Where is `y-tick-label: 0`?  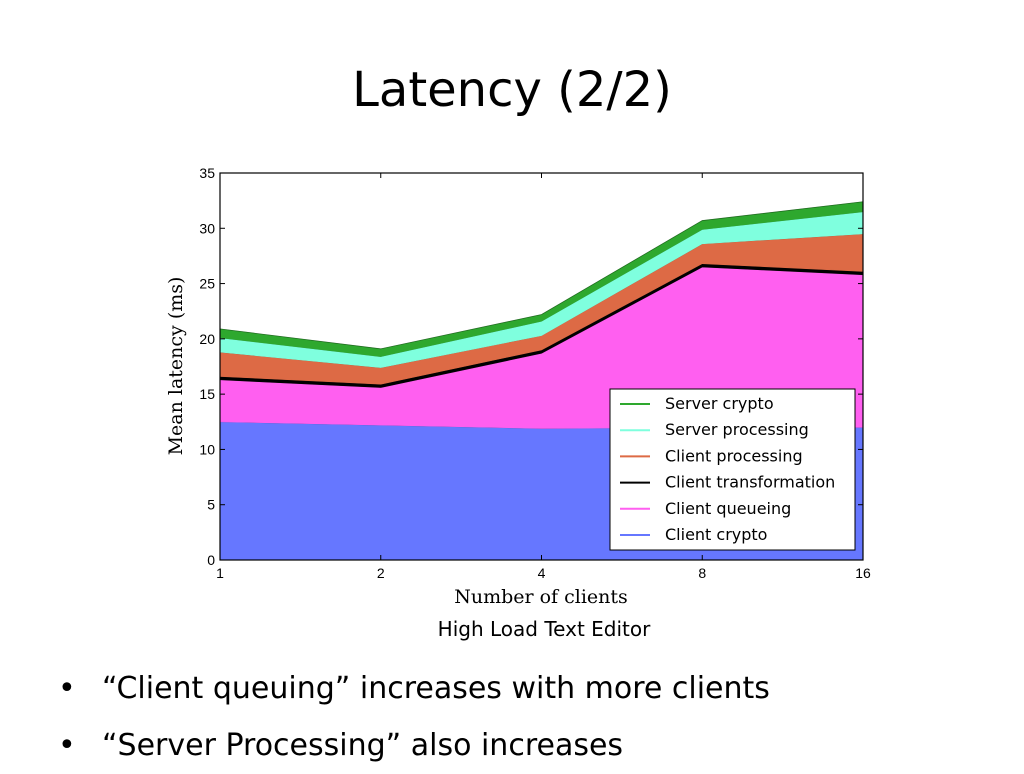
y-tick-label: 0 is located at coordinates (211, 560).